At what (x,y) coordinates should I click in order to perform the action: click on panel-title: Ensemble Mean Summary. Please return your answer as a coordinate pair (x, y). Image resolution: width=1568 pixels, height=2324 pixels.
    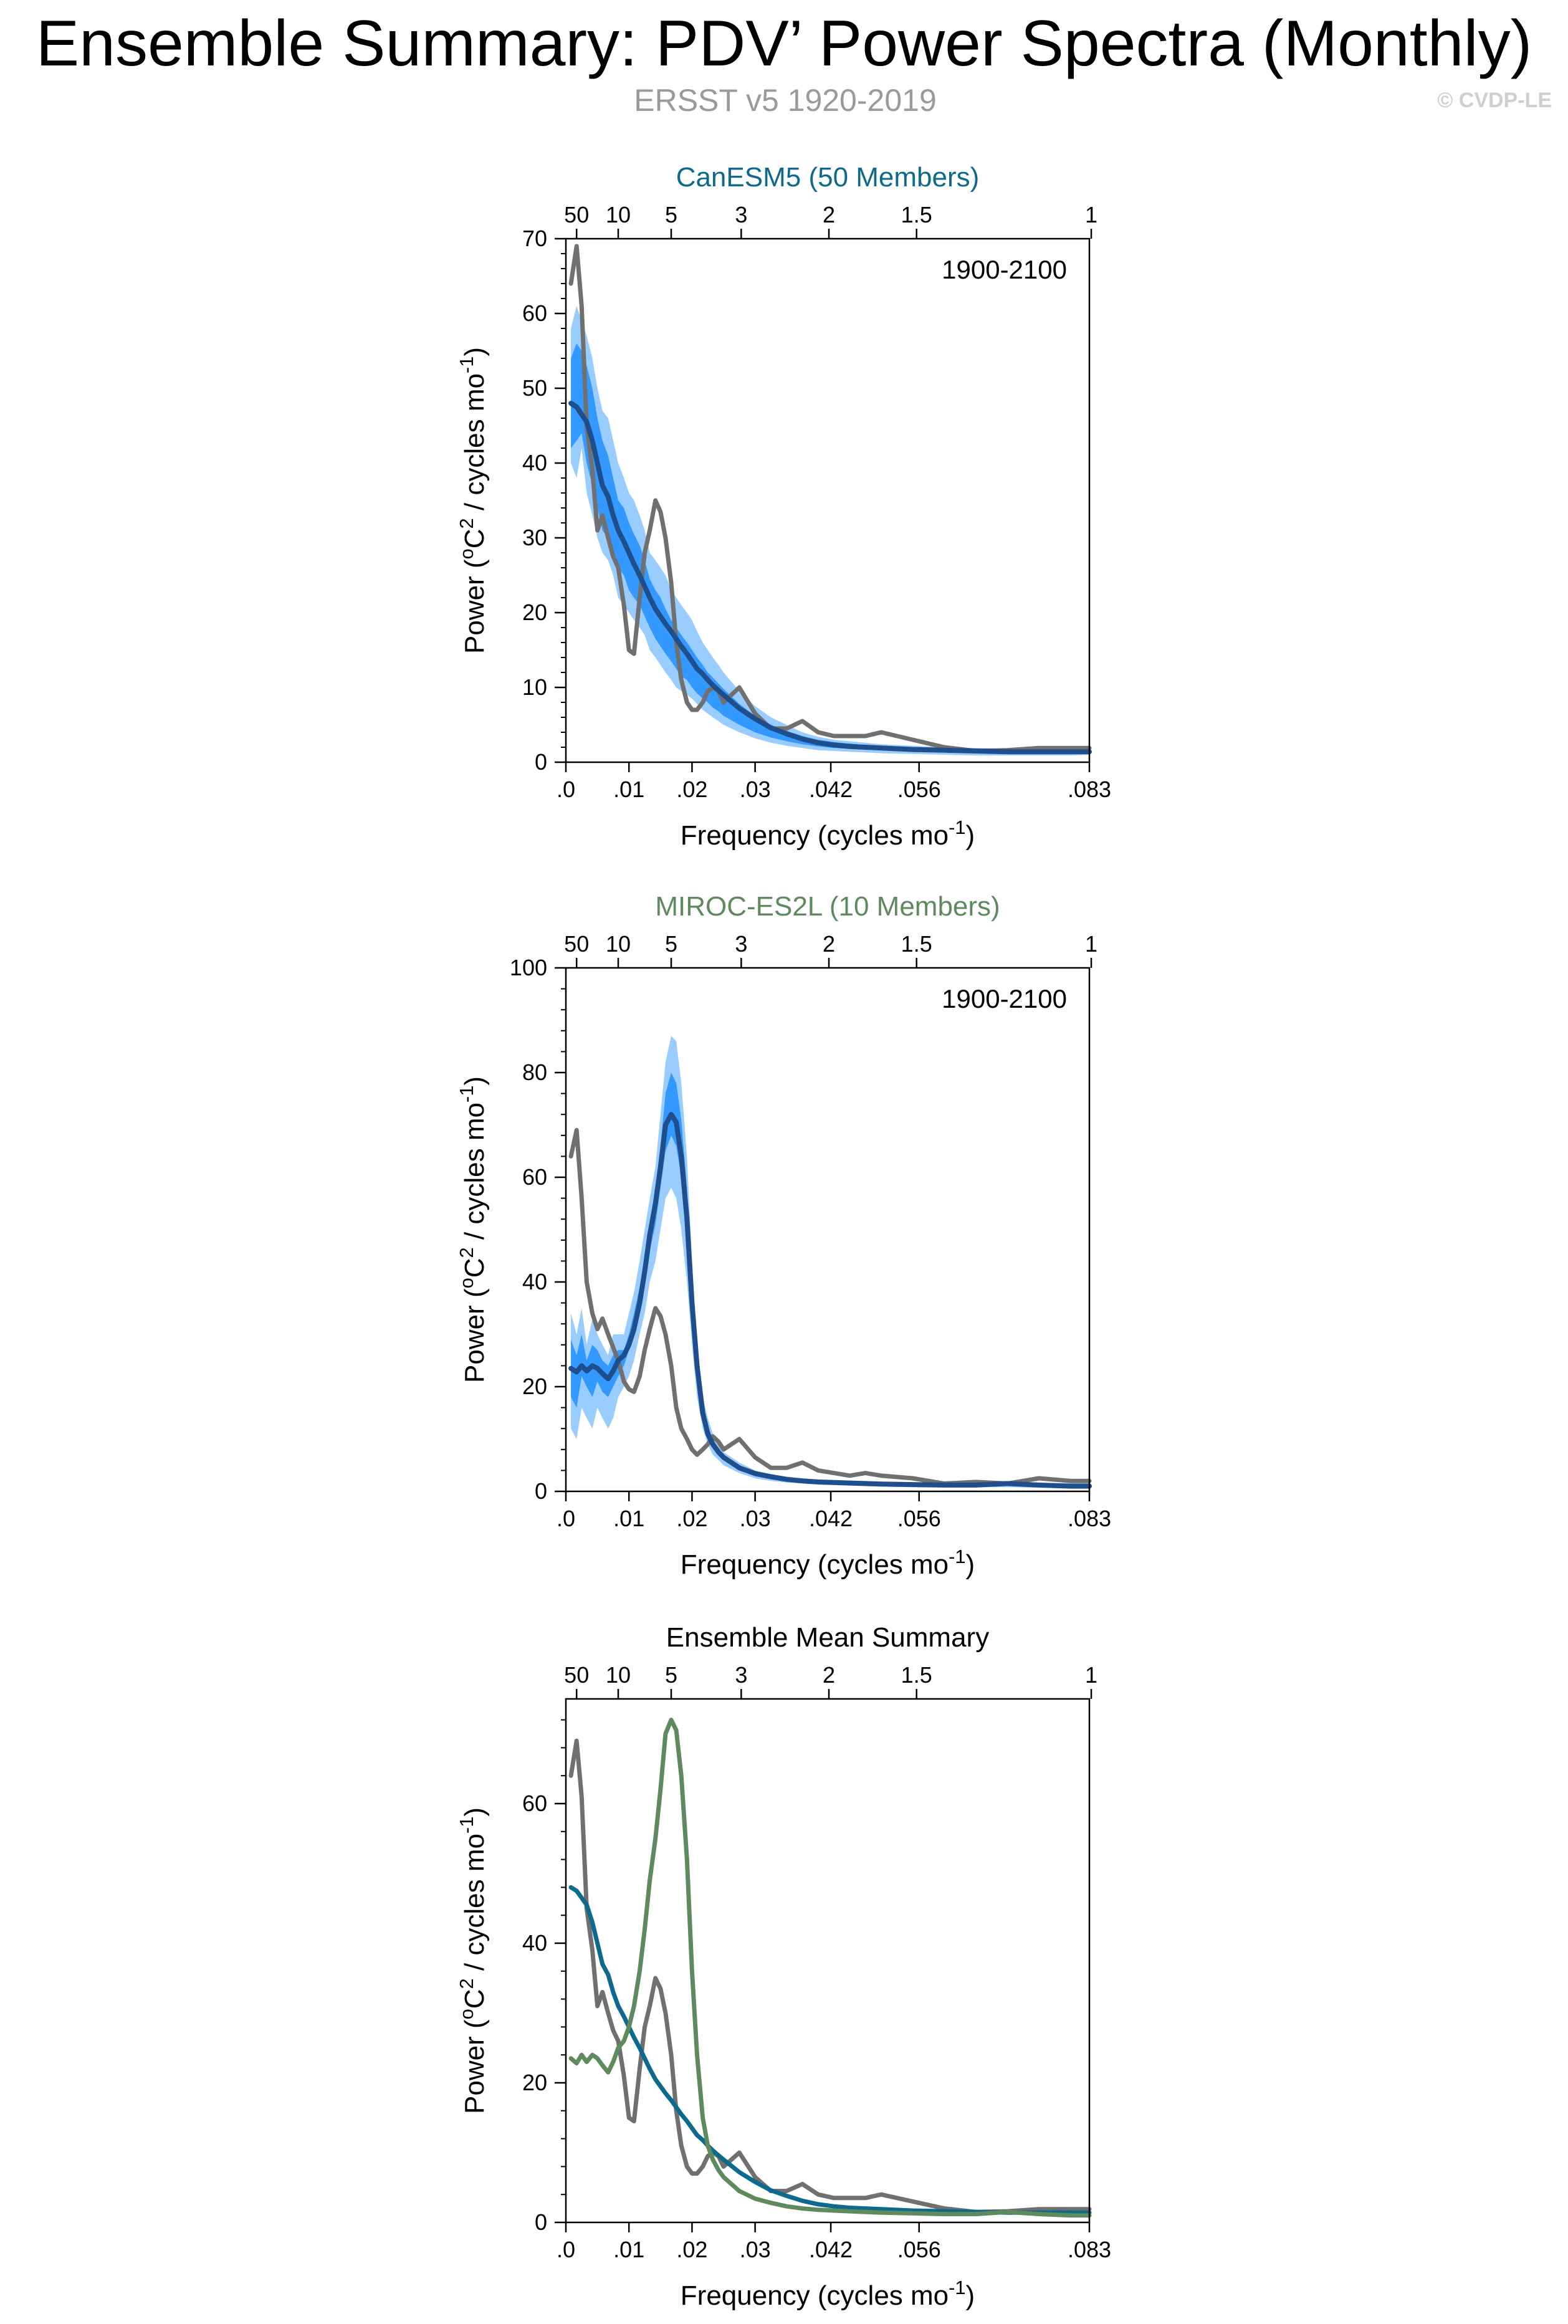
    Looking at the image, I should click on (827, 1637).